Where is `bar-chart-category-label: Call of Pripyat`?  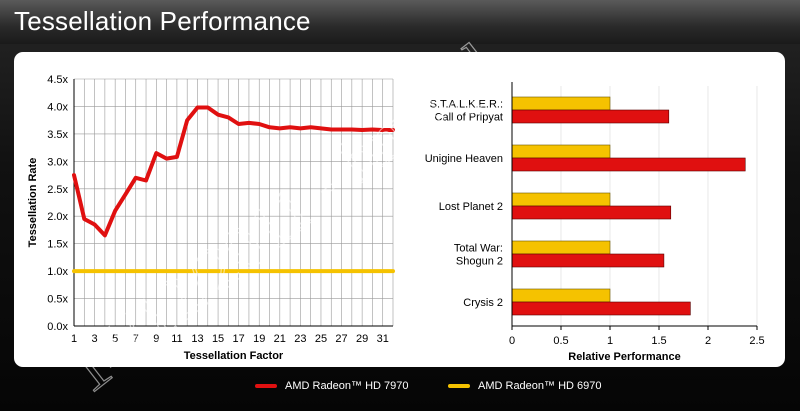 bar-chart-category-label: Call of Pripyat is located at coordinates (469, 118).